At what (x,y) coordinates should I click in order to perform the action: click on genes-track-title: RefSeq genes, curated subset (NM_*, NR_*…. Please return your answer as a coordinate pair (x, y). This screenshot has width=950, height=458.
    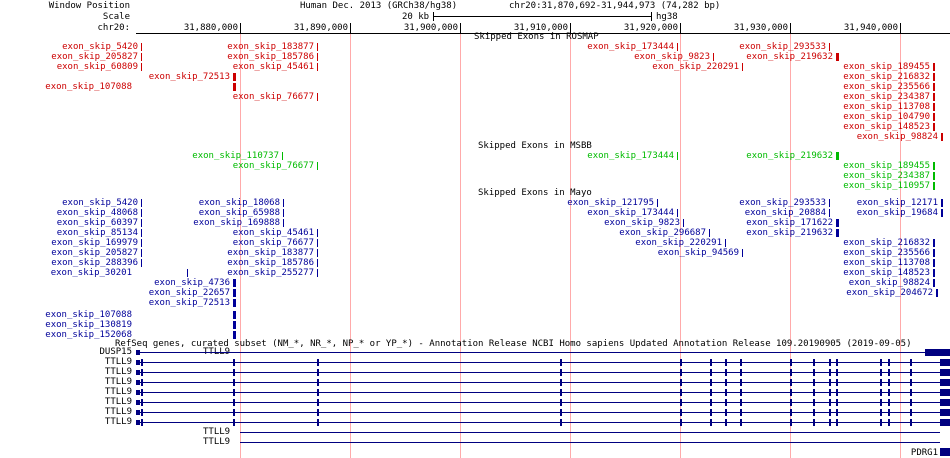
    Looking at the image, I should click on (513, 344).